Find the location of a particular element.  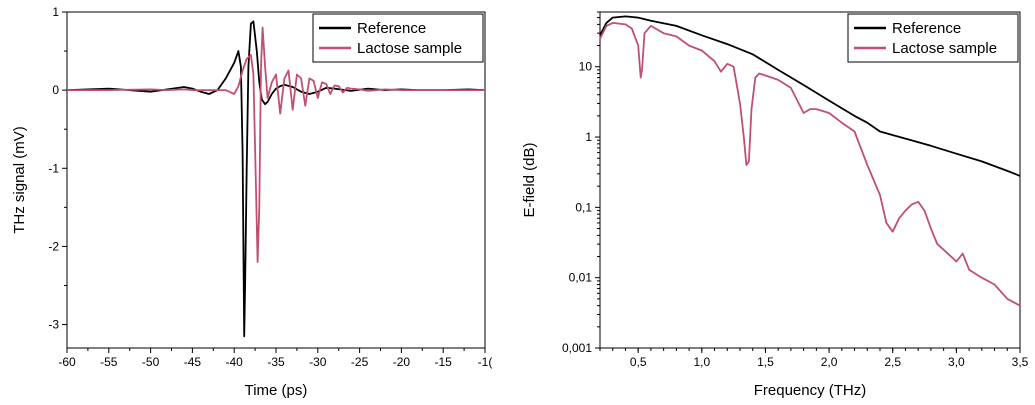

x-tick-label: -20 is located at coordinates (402, 362).